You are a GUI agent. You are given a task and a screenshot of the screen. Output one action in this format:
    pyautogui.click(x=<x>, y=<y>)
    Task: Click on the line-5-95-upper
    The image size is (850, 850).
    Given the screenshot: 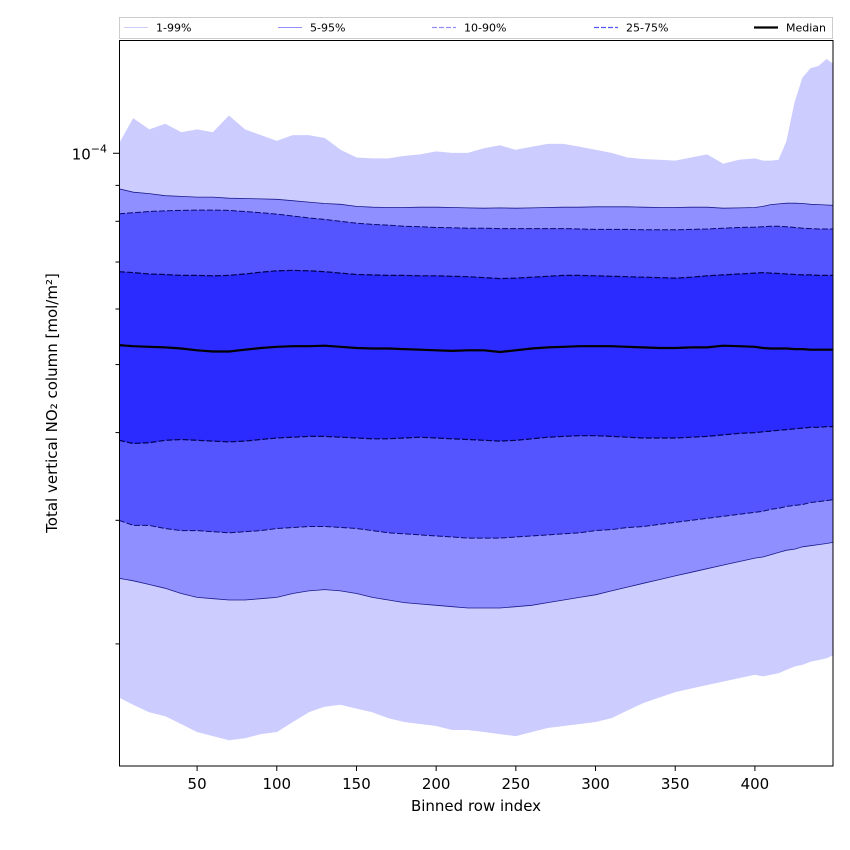 What is the action you would take?
    pyautogui.click(x=476, y=198)
    